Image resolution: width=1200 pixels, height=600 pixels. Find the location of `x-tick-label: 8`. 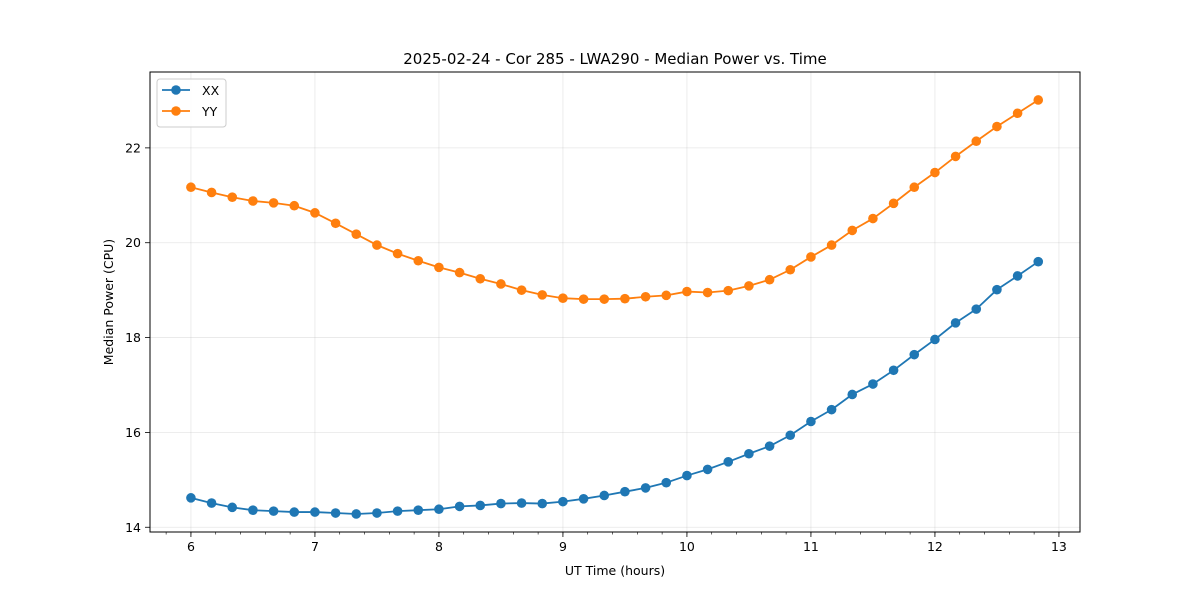

x-tick-label: 8 is located at coordinates (439, 546).